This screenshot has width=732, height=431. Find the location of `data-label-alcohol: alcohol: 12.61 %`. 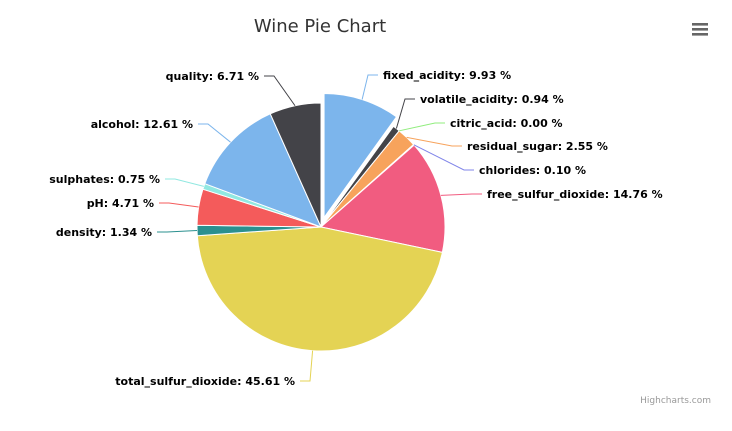

data-label-alcohol: alcohol: 12.61 % is located at coordinates (142, 124).